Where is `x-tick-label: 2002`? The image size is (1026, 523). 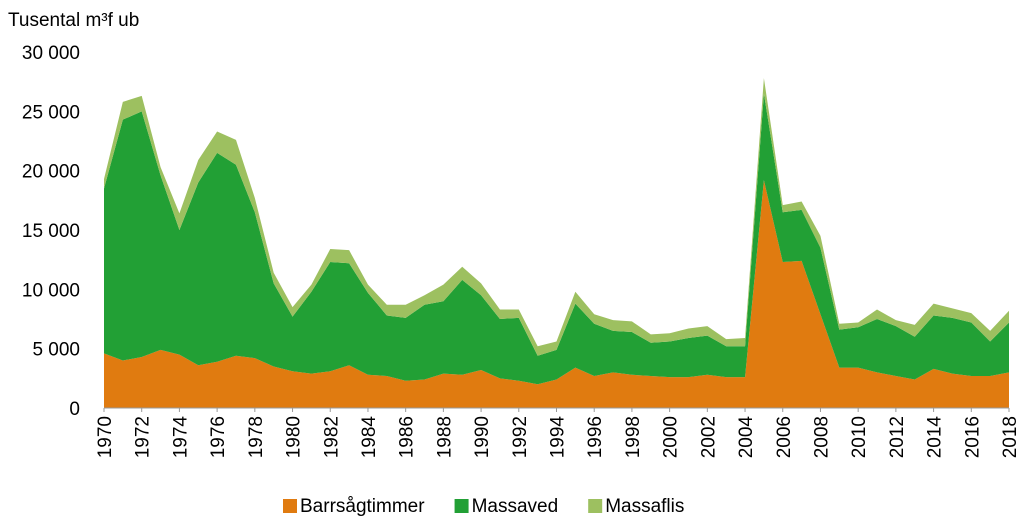 x-tick-label: 2002 is located at coordinates (708, 437).